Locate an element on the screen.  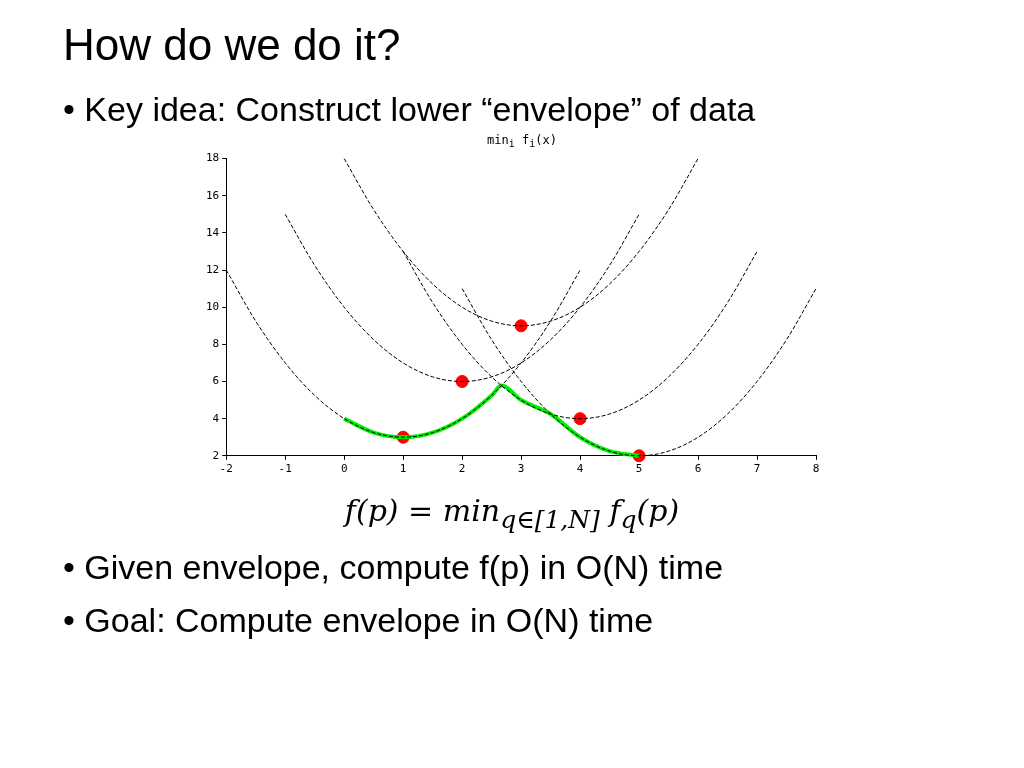
y-tick-label: 18 is located at coordinates (213, 158).